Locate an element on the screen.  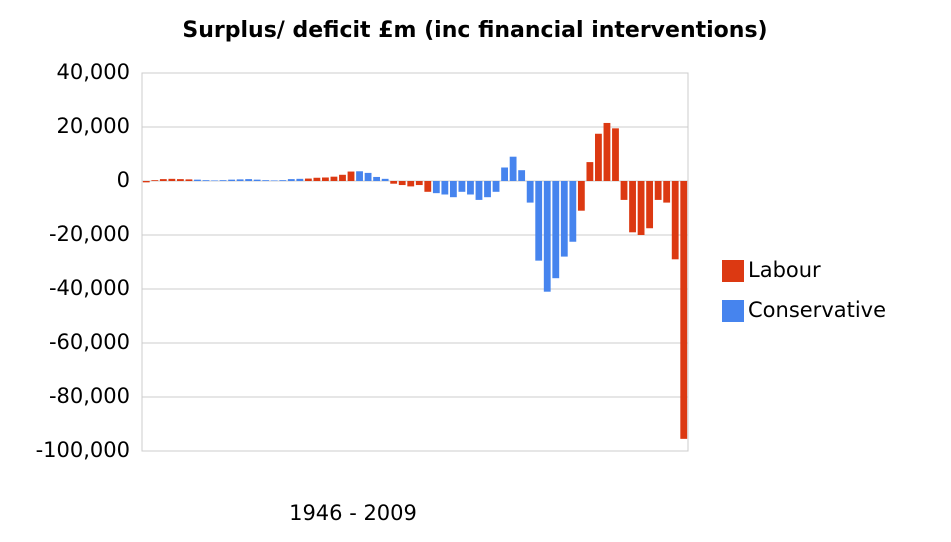
y-tick-label: 0 is located at coordinates (123, 180).